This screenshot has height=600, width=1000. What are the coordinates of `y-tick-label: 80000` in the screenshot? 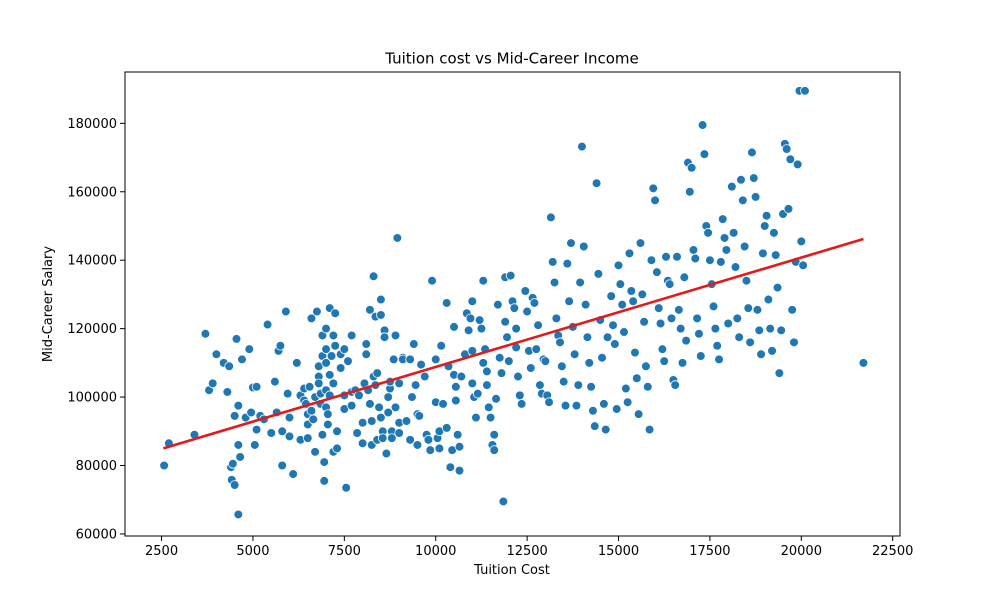 It's located at (96, 466).